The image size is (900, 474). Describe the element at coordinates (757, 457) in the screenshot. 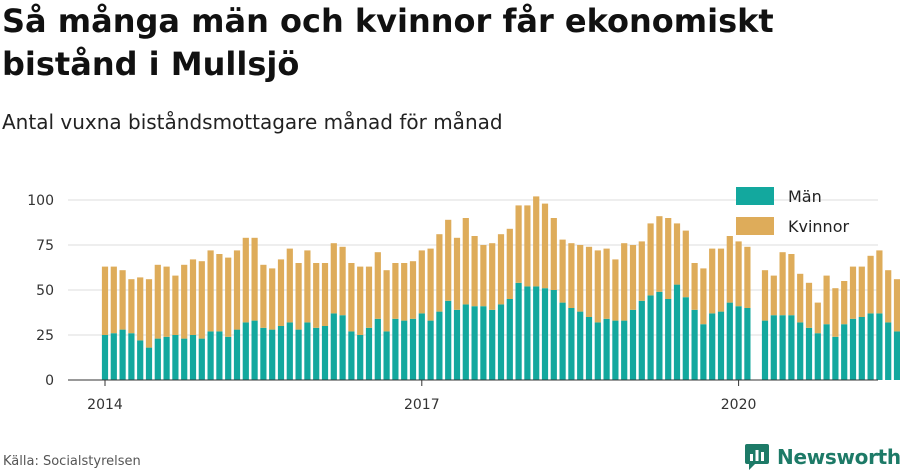

I see `newsworthy-logo-icon` at that location.